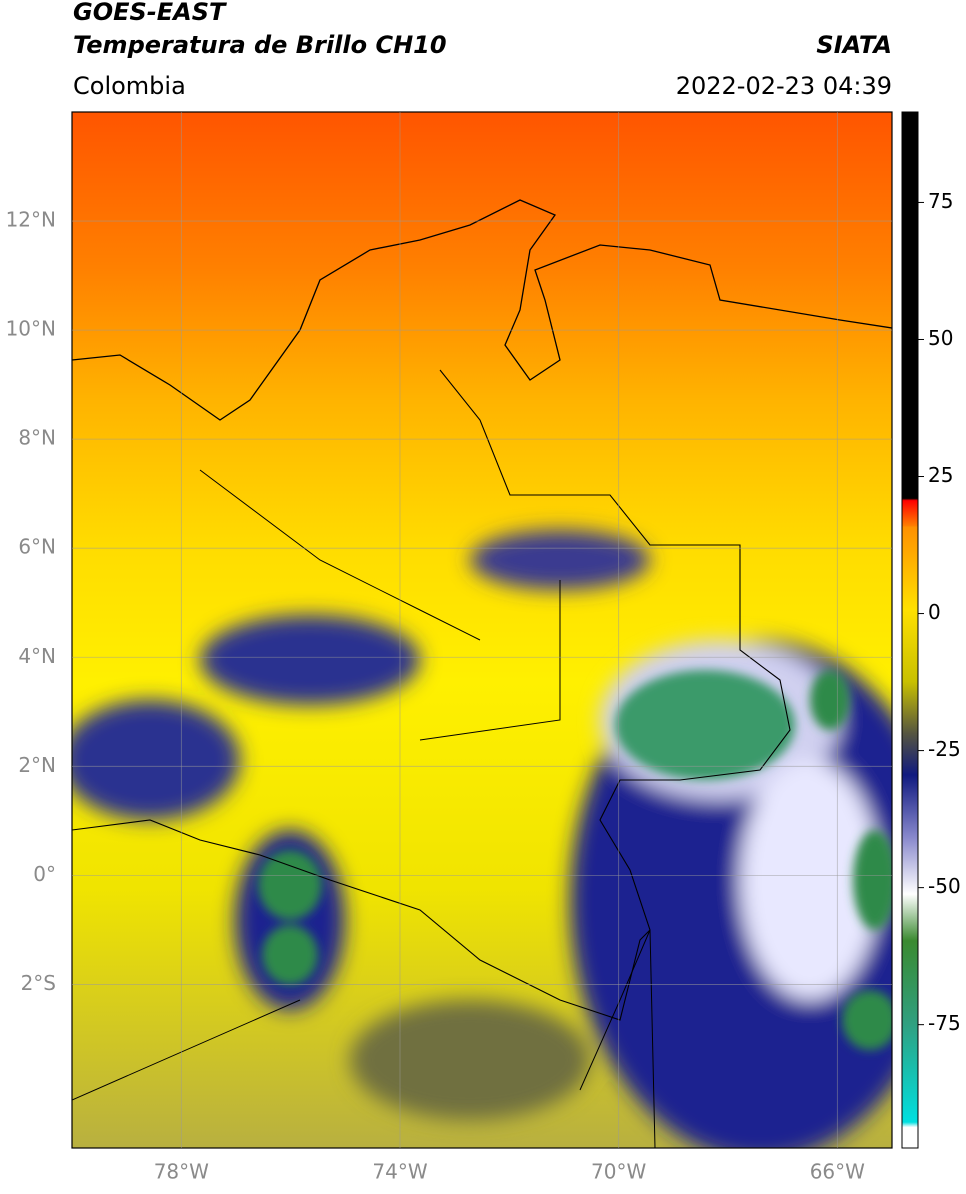 The image size is (966, 1194). I want to click on colorbar-label: -25, so click(944, 749).